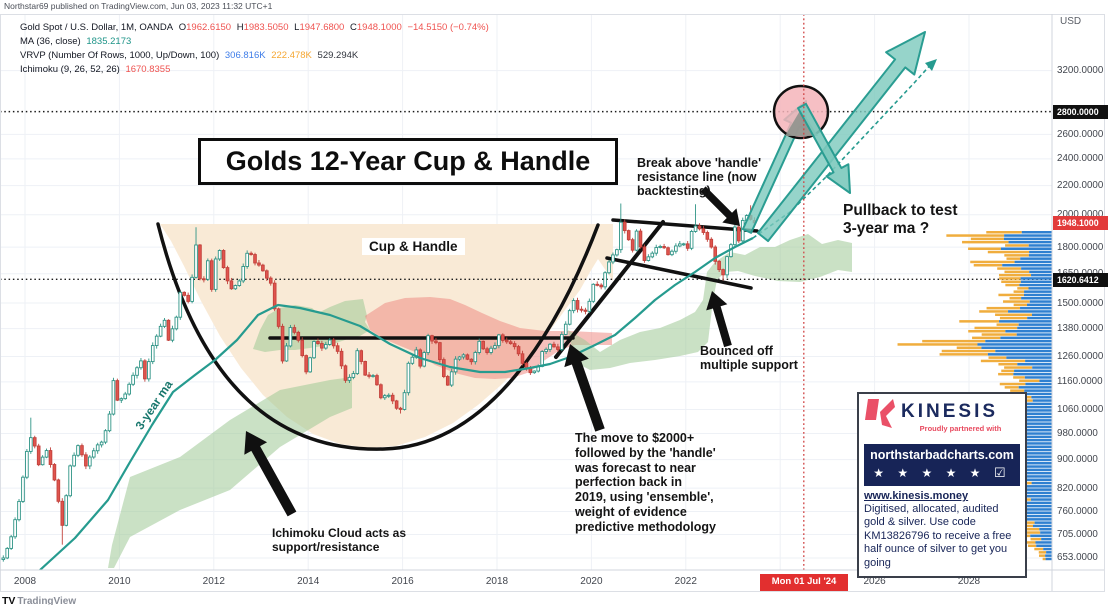 The height and width of the screenshot is (605, 1110). I want to click on bounced-support-annotation: Bounced off multiple support, so click(749, 358).